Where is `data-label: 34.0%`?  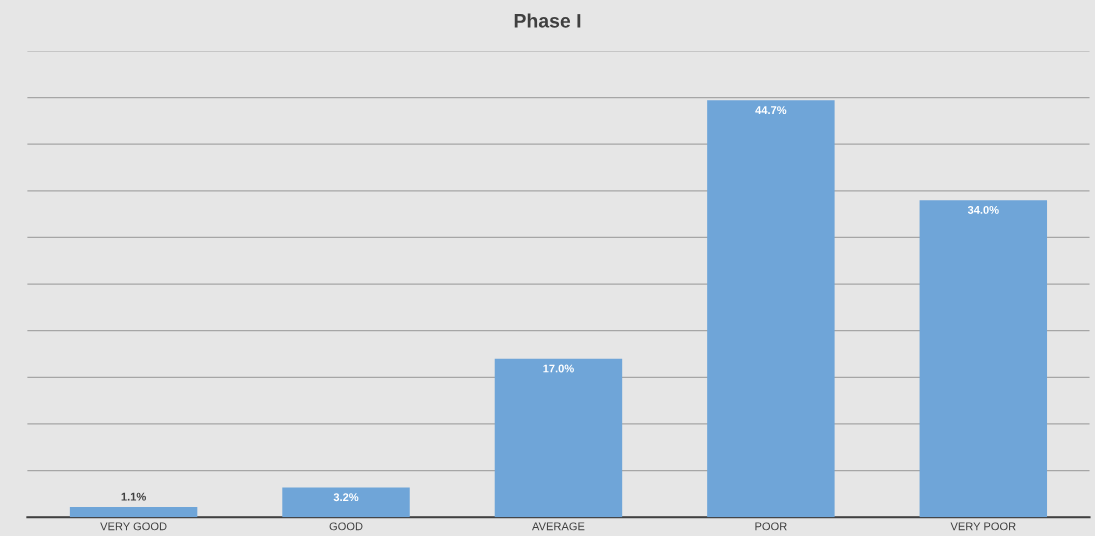
data-label: 34.0% is located at coordinates (983, 209).